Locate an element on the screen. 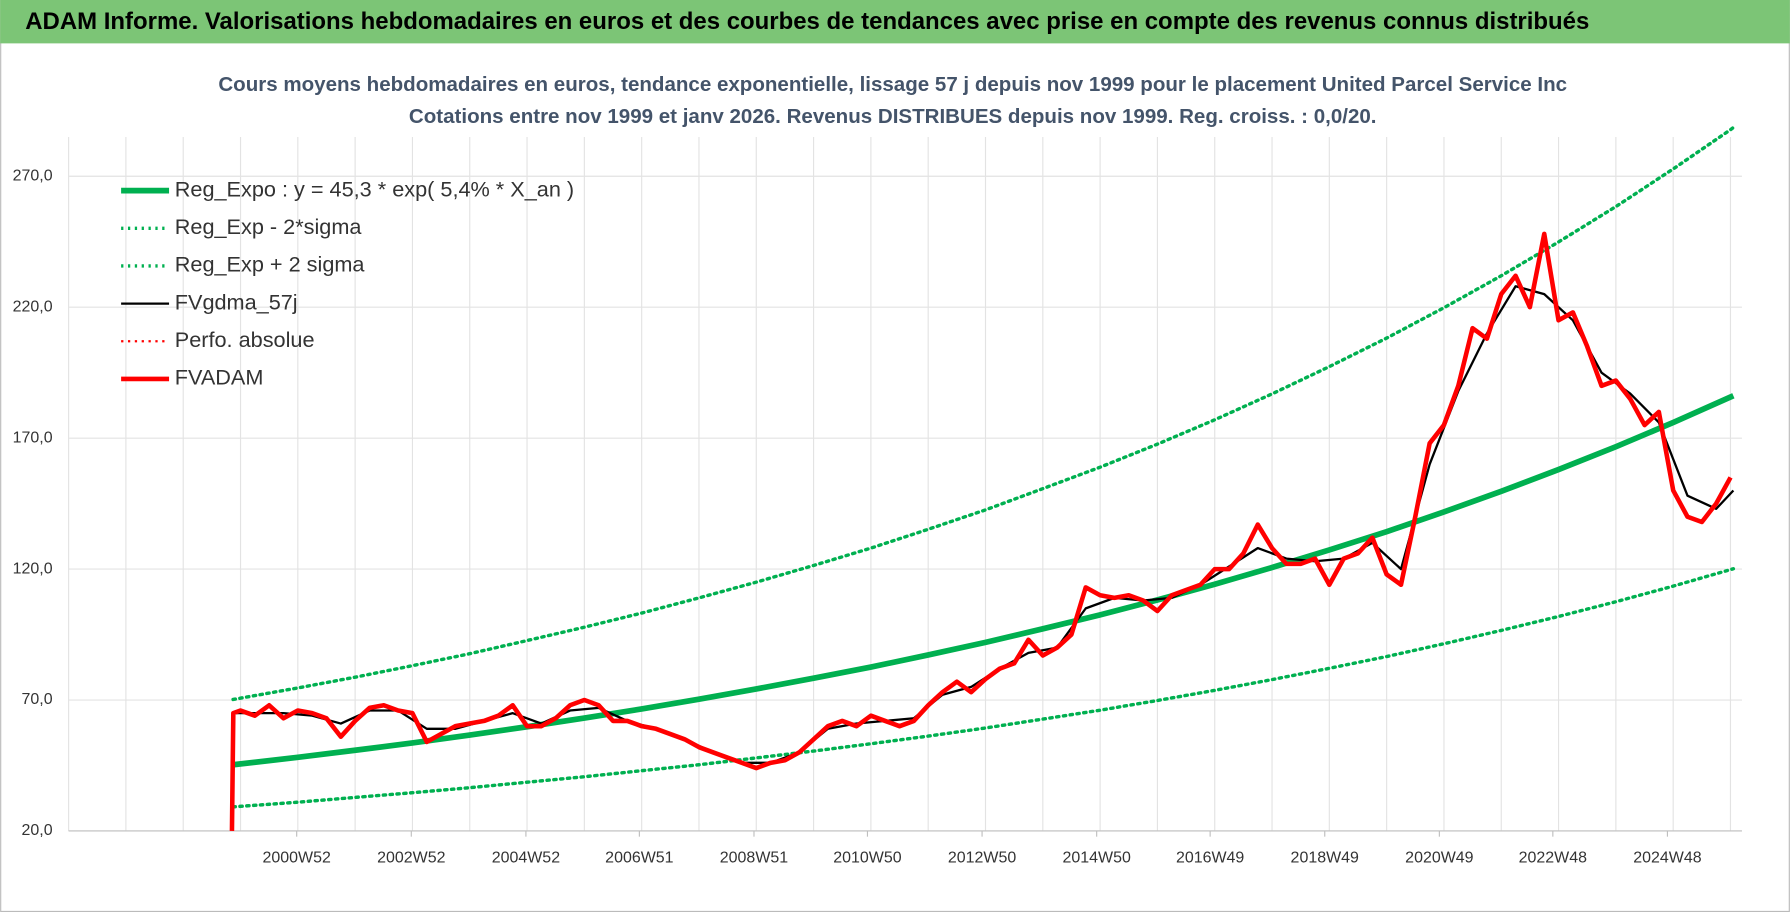 This screenshot has height=917, width=1790. x-tick-label: 2024W48 is located at coordinates (1667, 858).